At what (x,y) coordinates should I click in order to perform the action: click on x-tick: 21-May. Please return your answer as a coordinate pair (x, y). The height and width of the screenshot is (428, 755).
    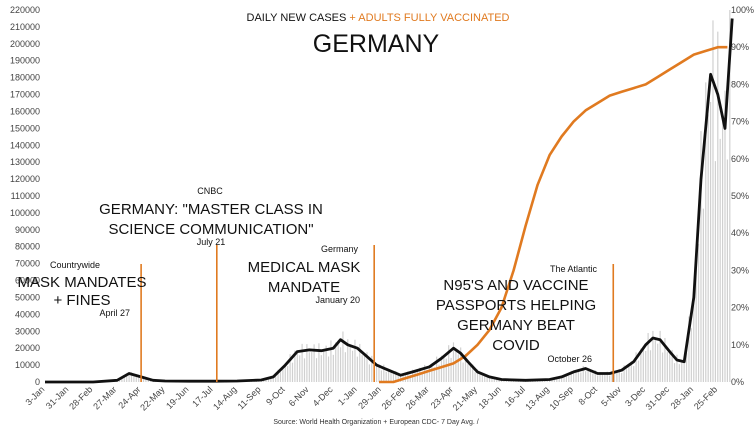
    Looking at the image, I should click on (465, 398).